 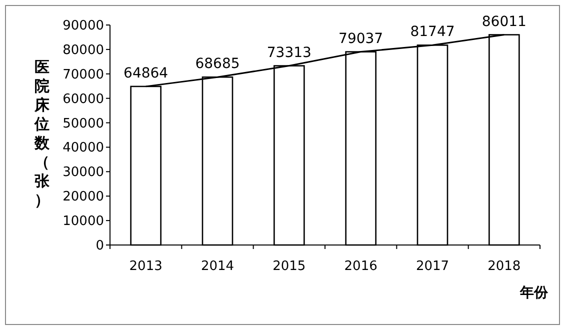 I want to click on y-tick-label: 60000, so click(x=83, y=99).